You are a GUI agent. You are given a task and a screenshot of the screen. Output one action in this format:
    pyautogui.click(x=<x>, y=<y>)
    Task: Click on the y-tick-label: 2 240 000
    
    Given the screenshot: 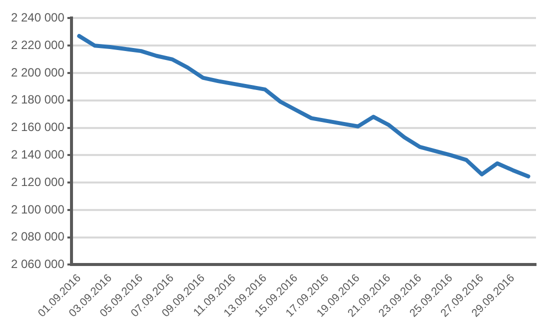 What is the action you would take?
    pyautogui.click(x=37, y=17)
    